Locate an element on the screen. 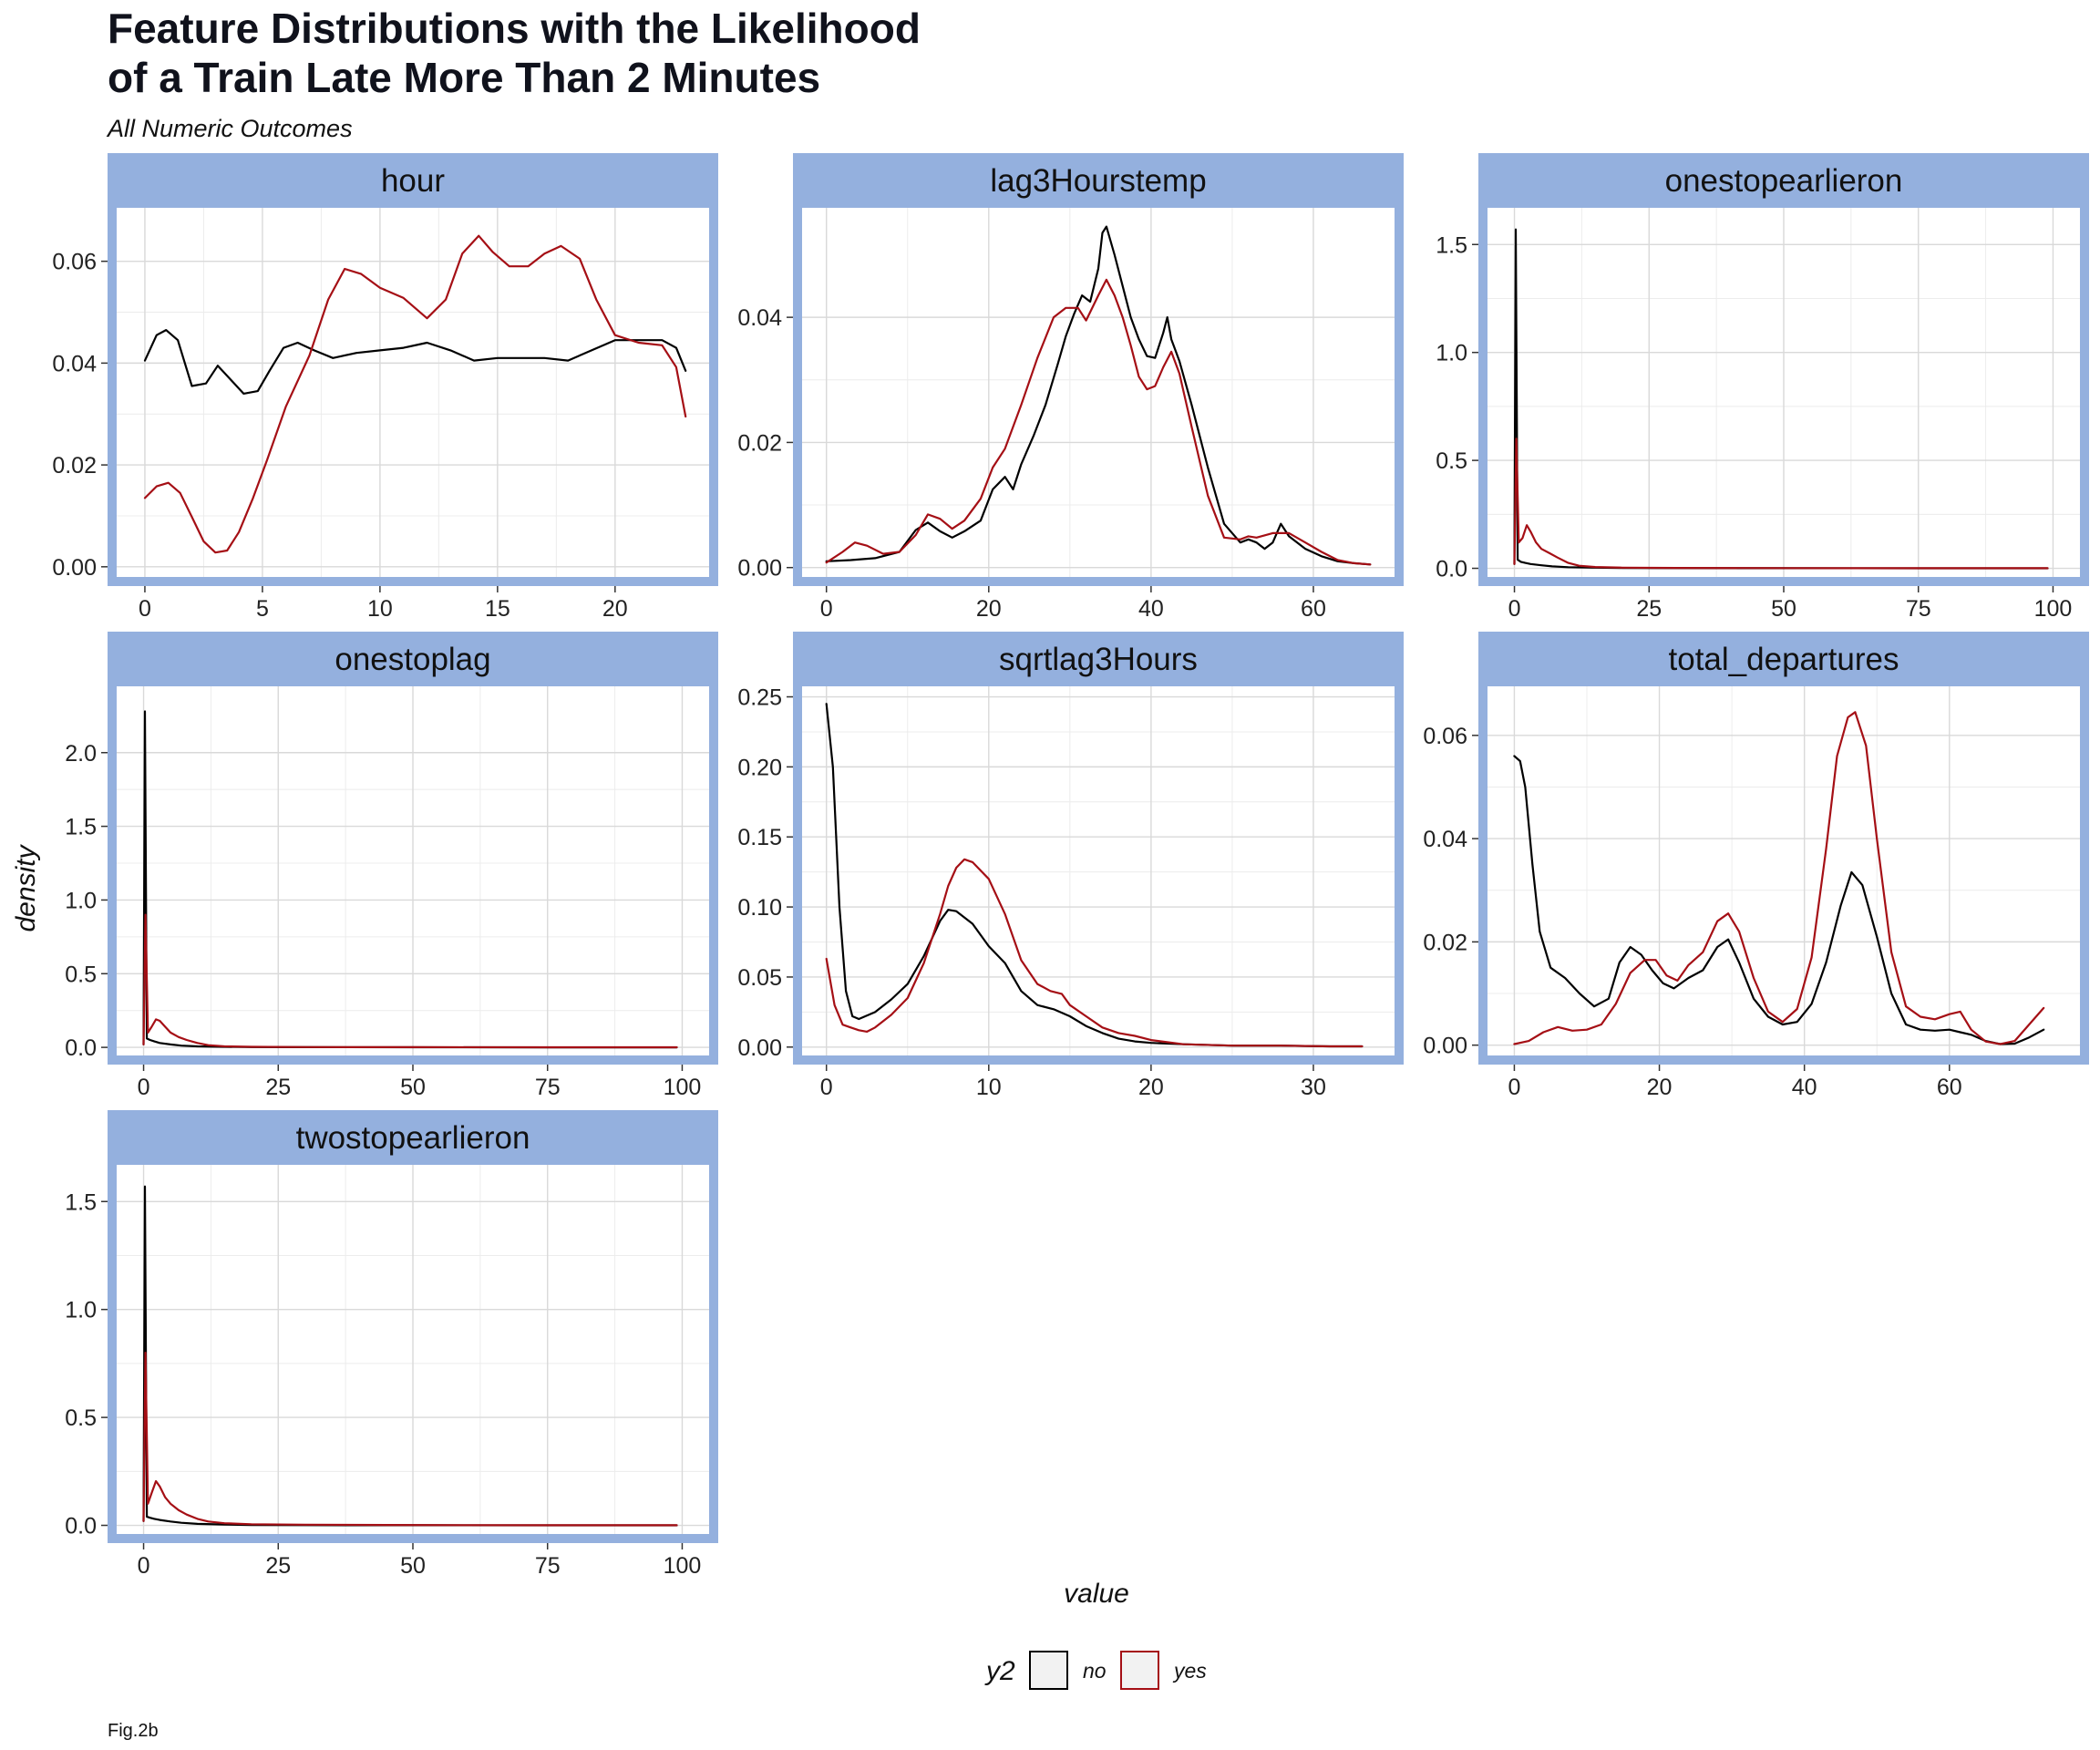 The height and width of the screenshot is (1750, 2100). y-tick-label: 0.10 is located at coordinates (760, 908).